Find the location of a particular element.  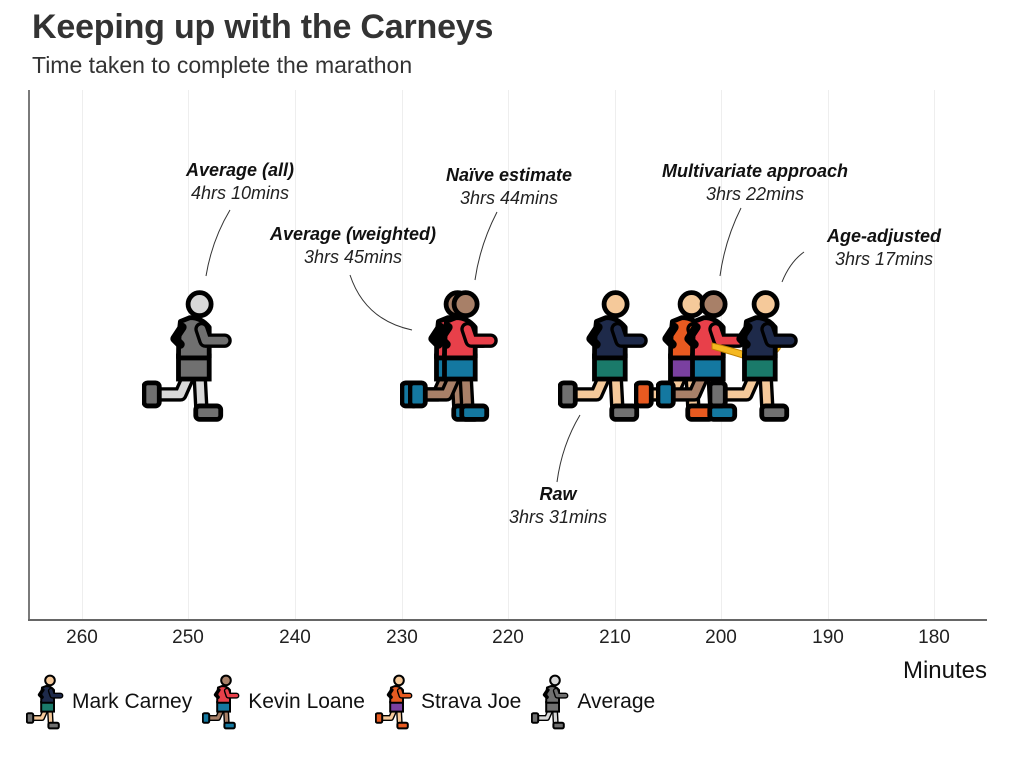

x-tick-label: 190 is located at coordinates (828, 637).